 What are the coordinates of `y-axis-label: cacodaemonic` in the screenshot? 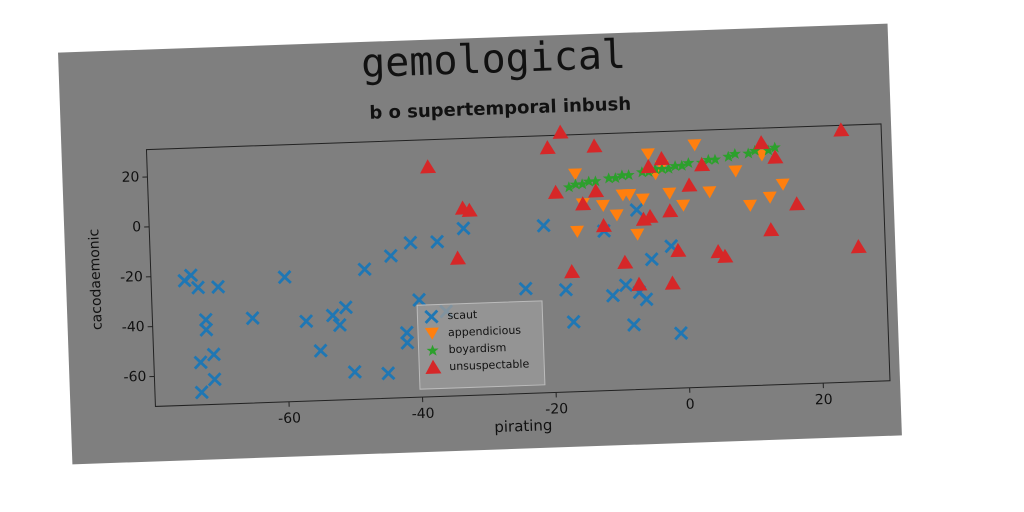 It's located at (96, 280).